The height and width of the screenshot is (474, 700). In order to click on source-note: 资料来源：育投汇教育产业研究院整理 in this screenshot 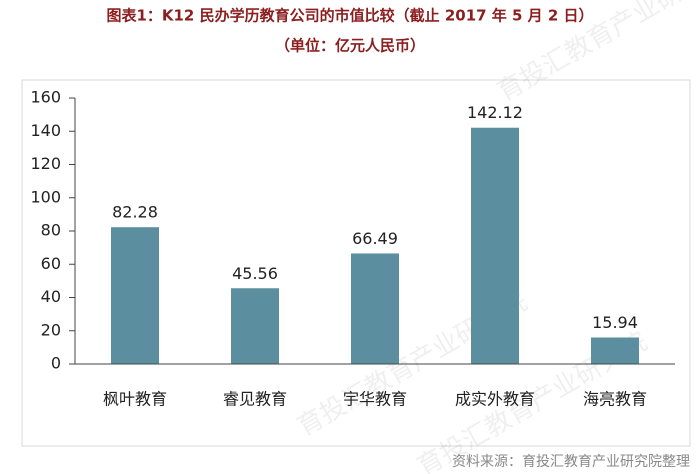, I will do `click(571, 462)`.